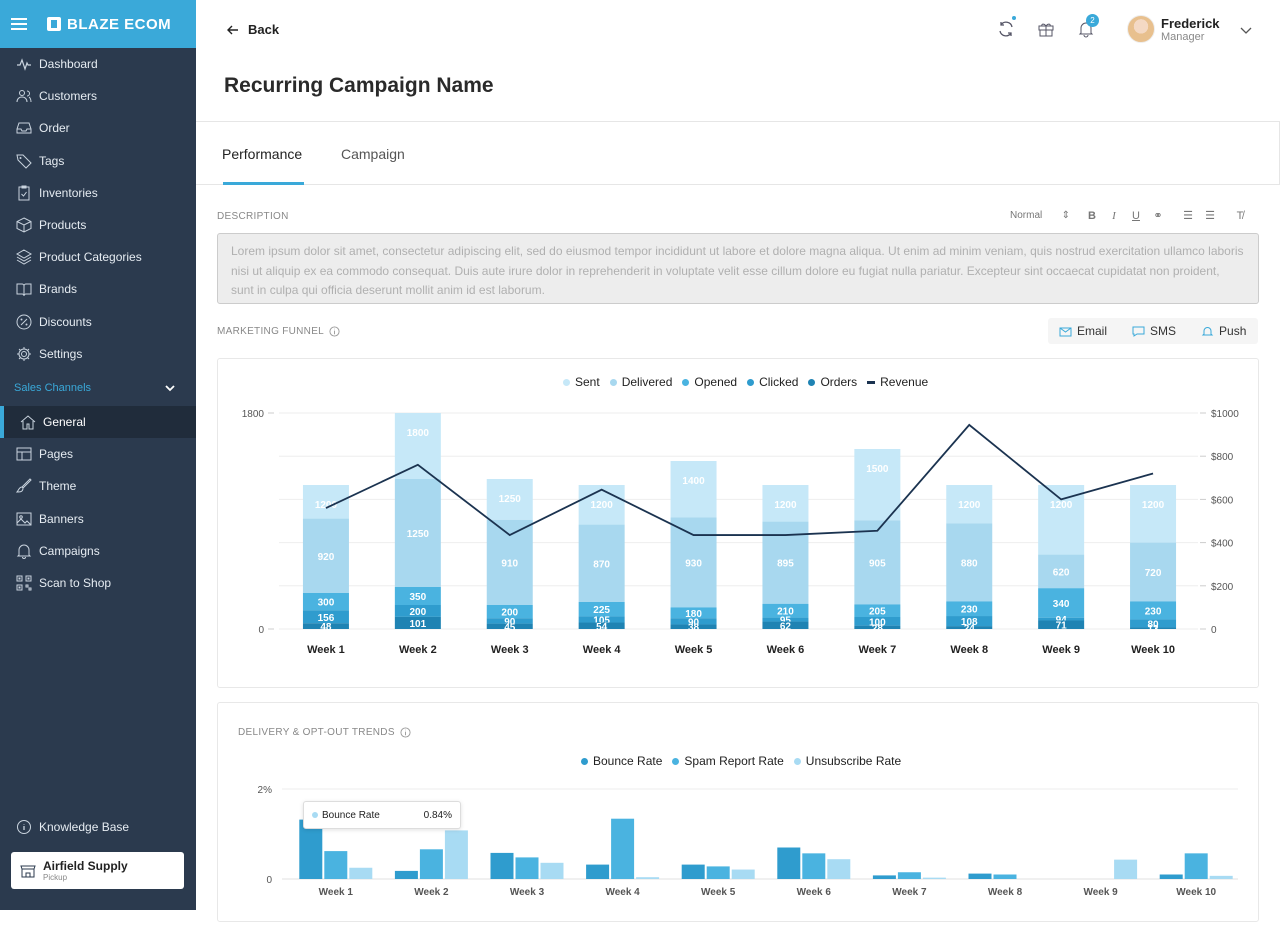 This screenshot has width=1280, height=926. I want to click on channel-sms: SMS, so click(1154, 331).